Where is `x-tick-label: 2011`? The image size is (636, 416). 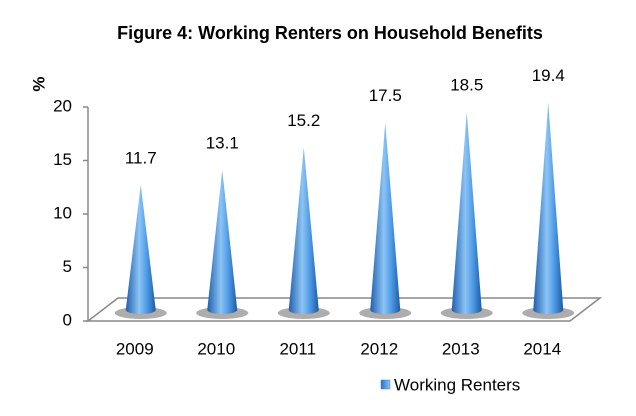 x-tick-label: 2011 is located at coordinates (297, 348).